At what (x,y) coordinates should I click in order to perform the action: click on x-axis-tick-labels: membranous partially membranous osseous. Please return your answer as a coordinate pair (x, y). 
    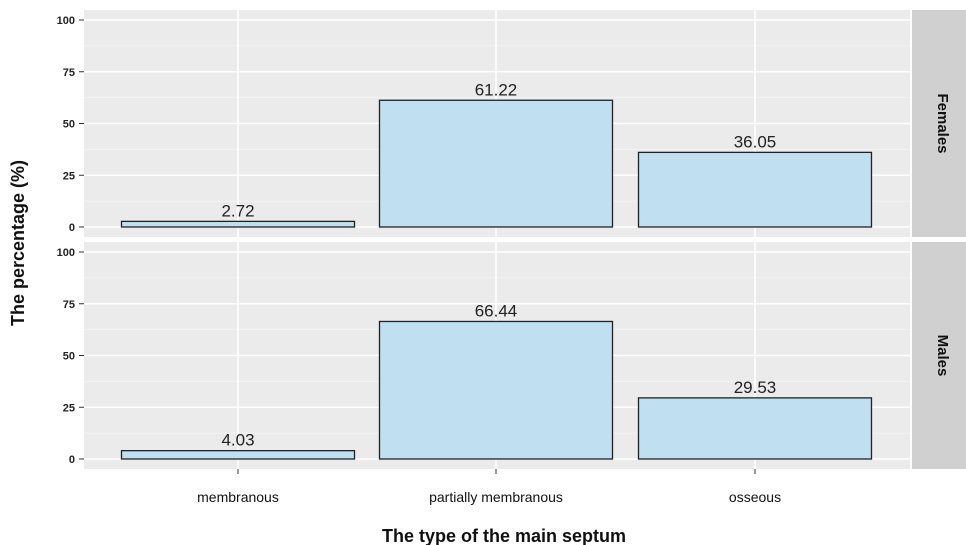
    Looking at the image, I should click on (489, 487).